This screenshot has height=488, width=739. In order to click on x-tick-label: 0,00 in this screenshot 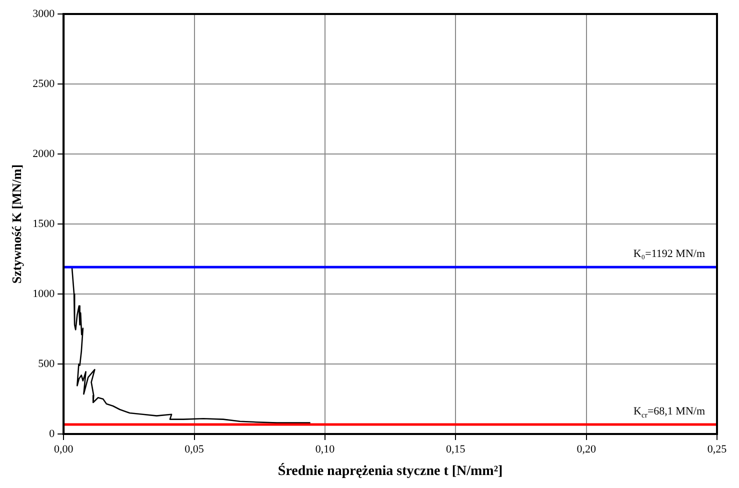, I will do `click(64, 449)`.